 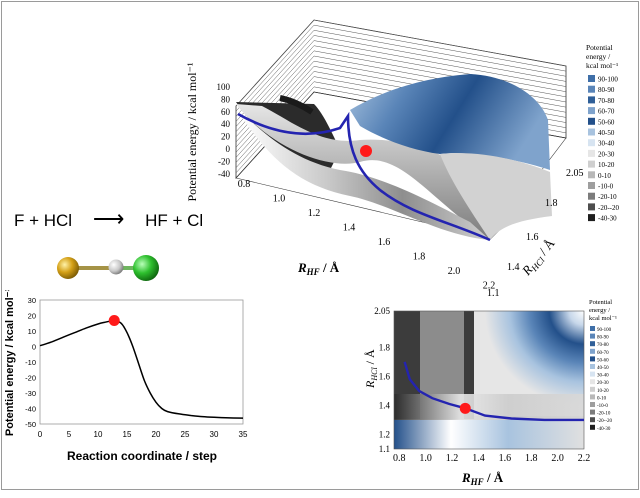 I want to click on surface-right-region, so click(x=496, y=196).